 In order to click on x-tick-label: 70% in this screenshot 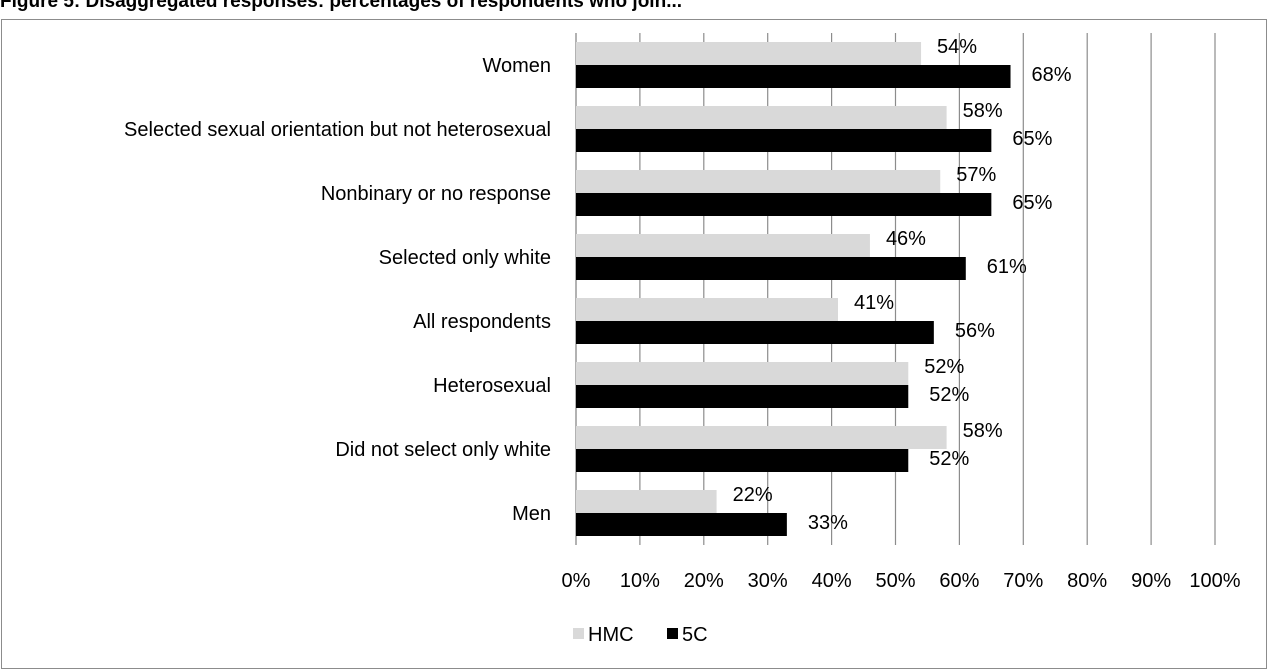, I will do `click(1023, 581)`.